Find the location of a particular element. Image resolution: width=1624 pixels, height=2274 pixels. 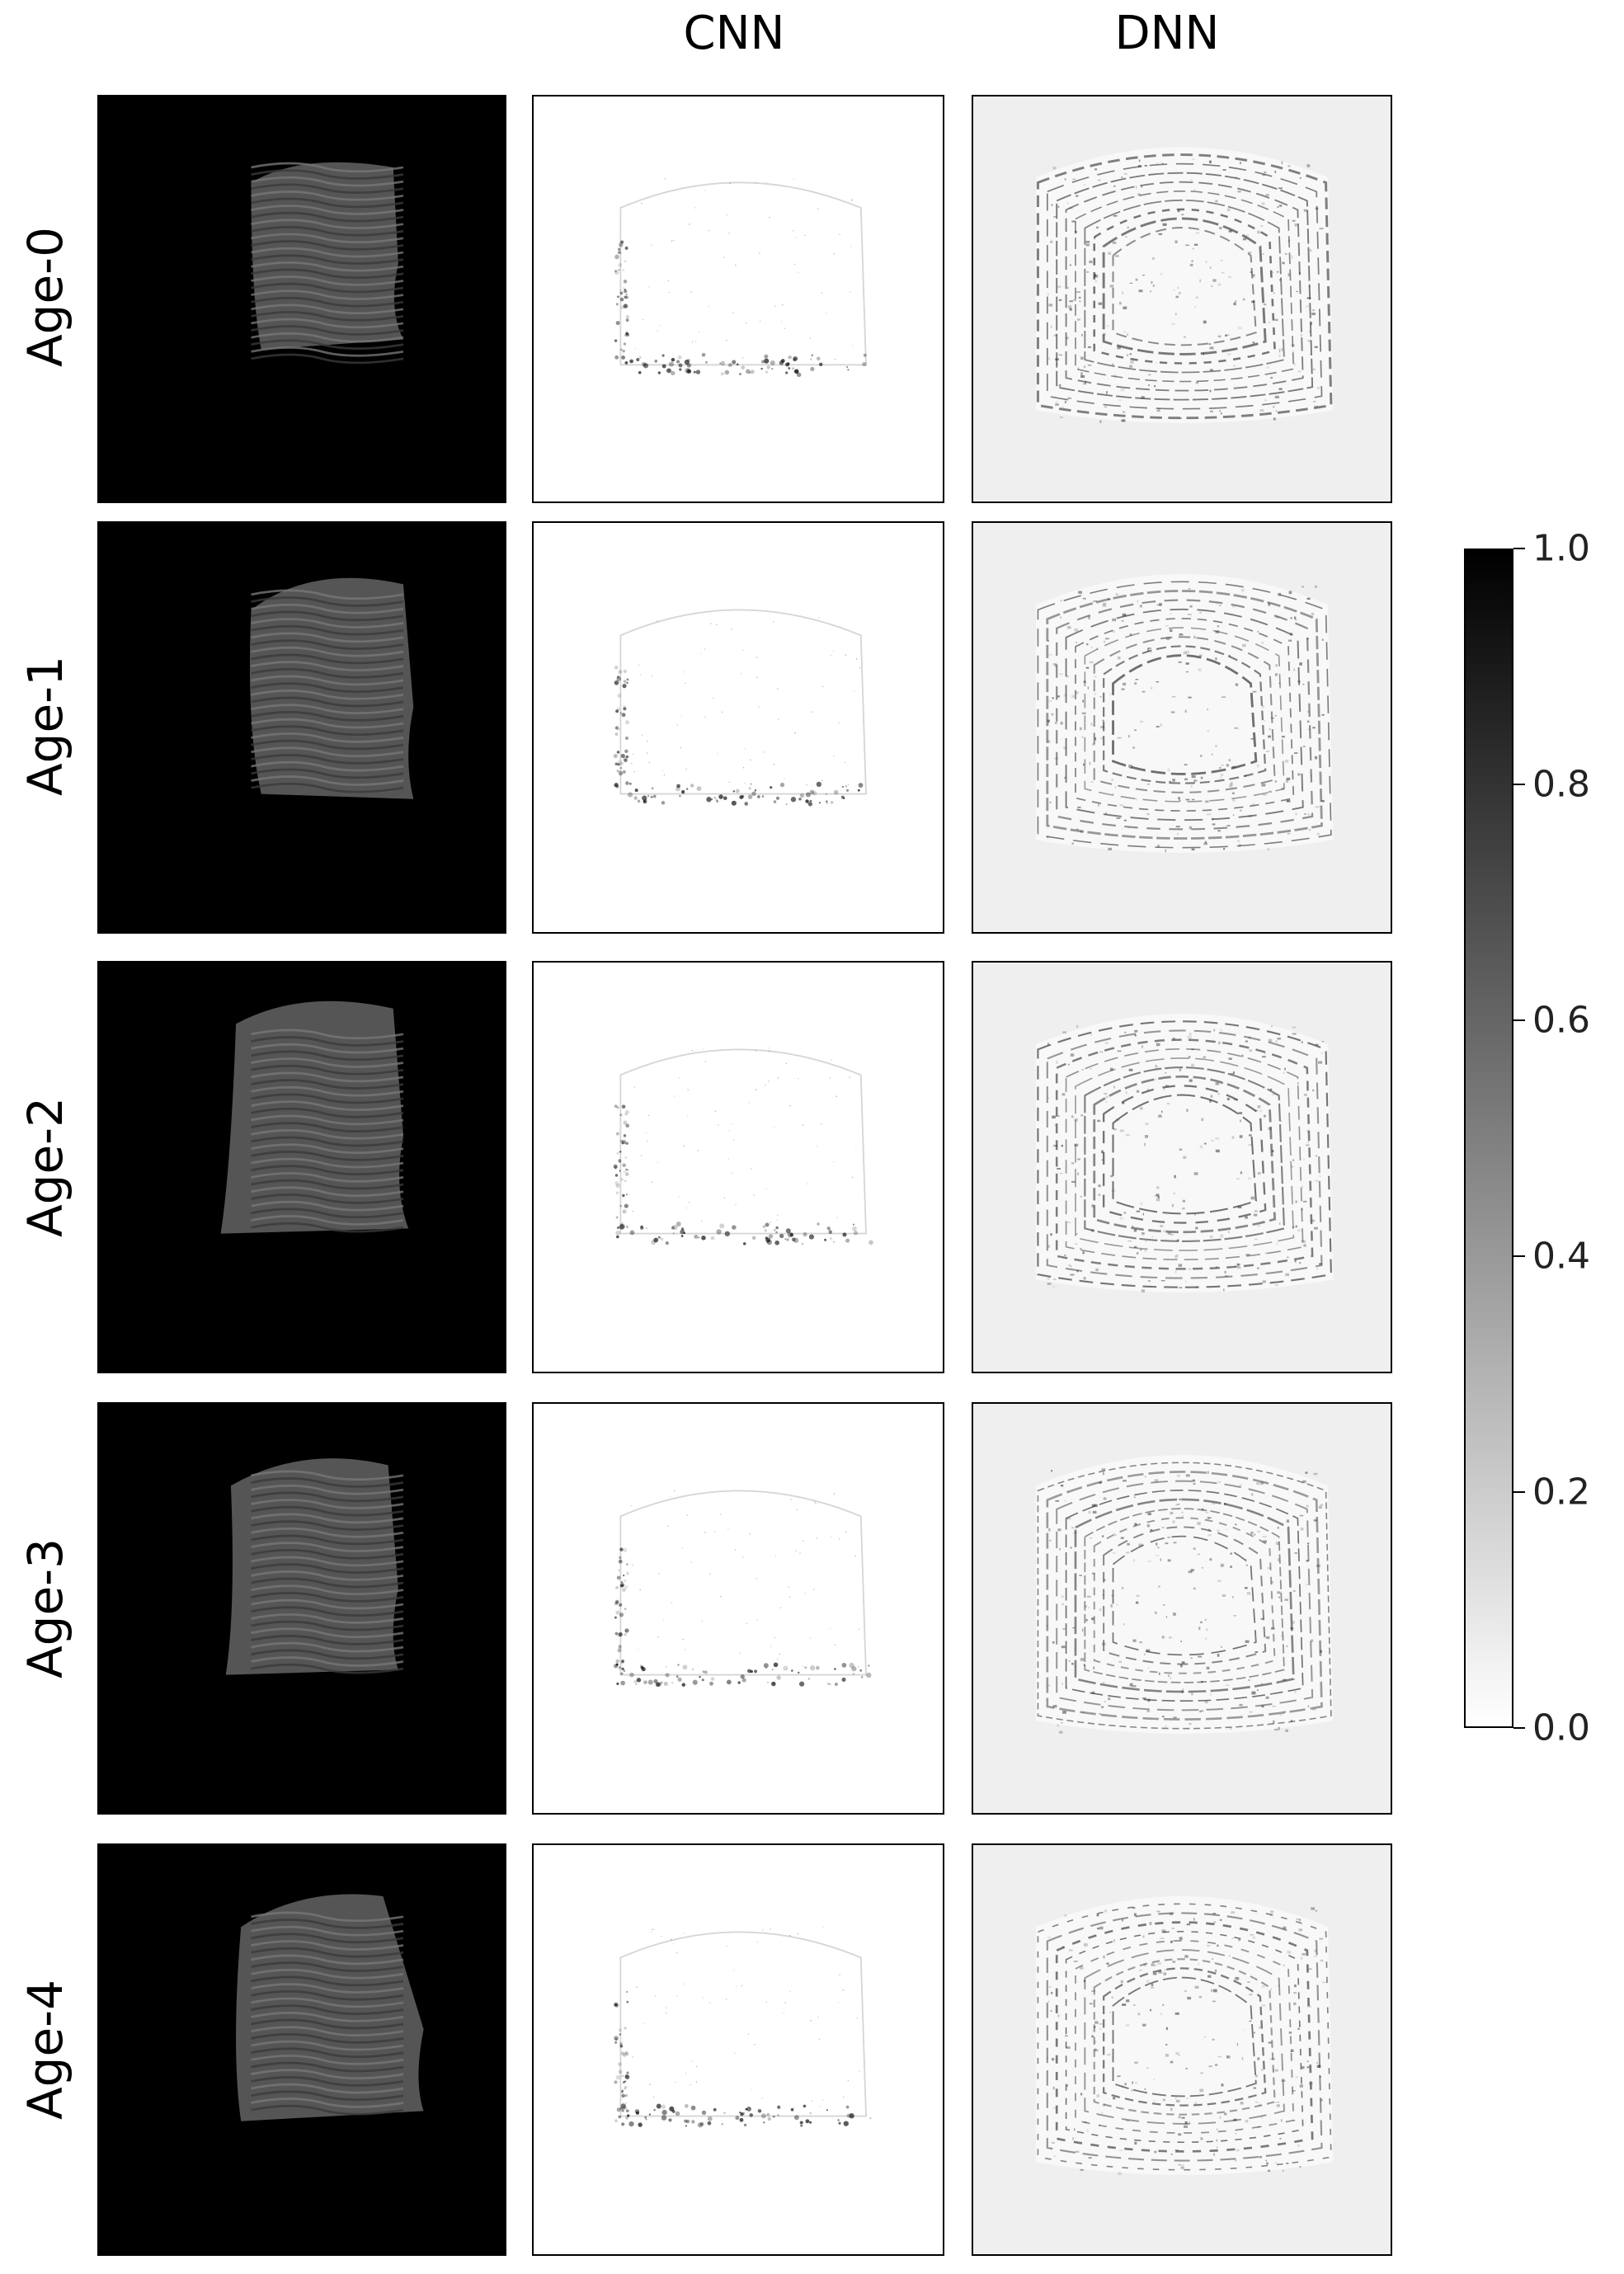

colorbar-tick-label: 0.8 is located at coordinates (1561, 785).